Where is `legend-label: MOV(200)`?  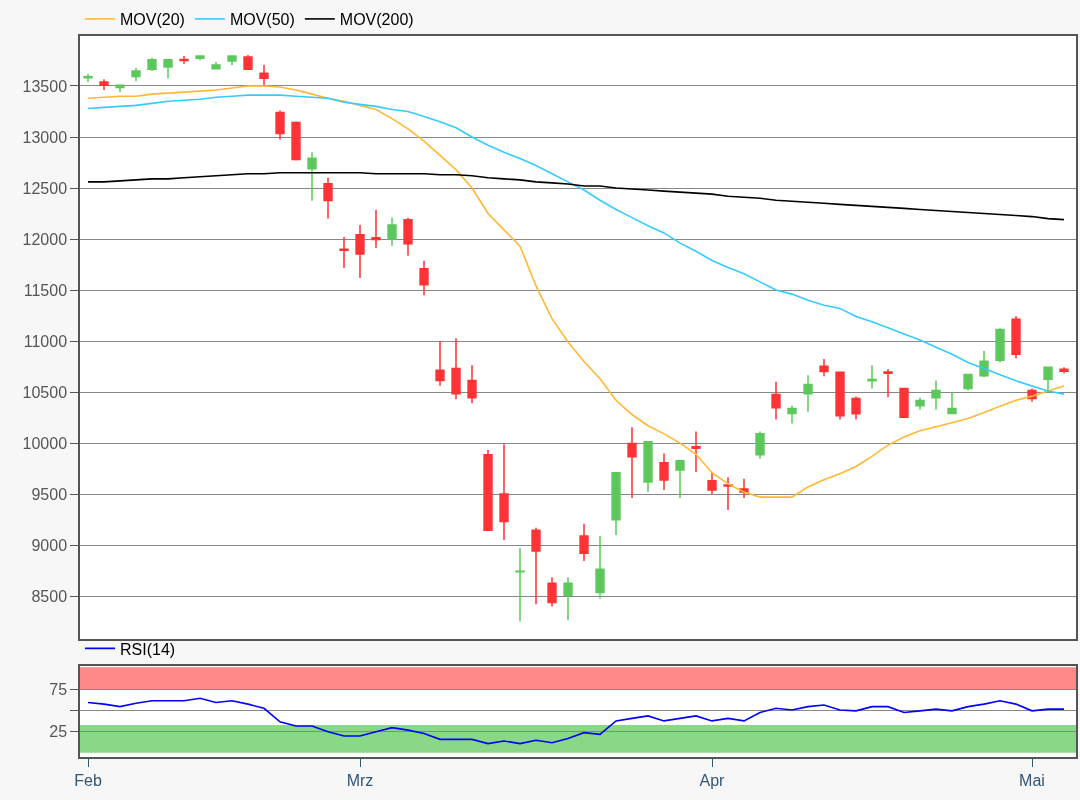
legend-label: MOV(200) is located at coordinates (376, 20).